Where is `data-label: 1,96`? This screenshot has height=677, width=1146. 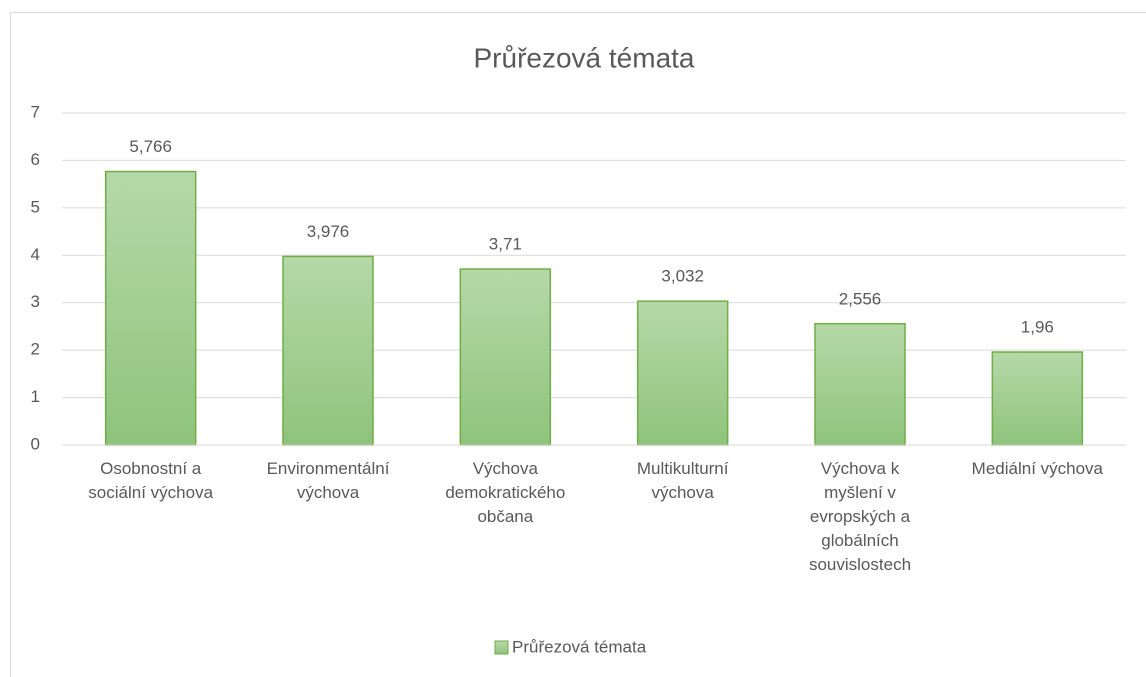
data-label: 1,96 is located at coordinates (1037, 327).